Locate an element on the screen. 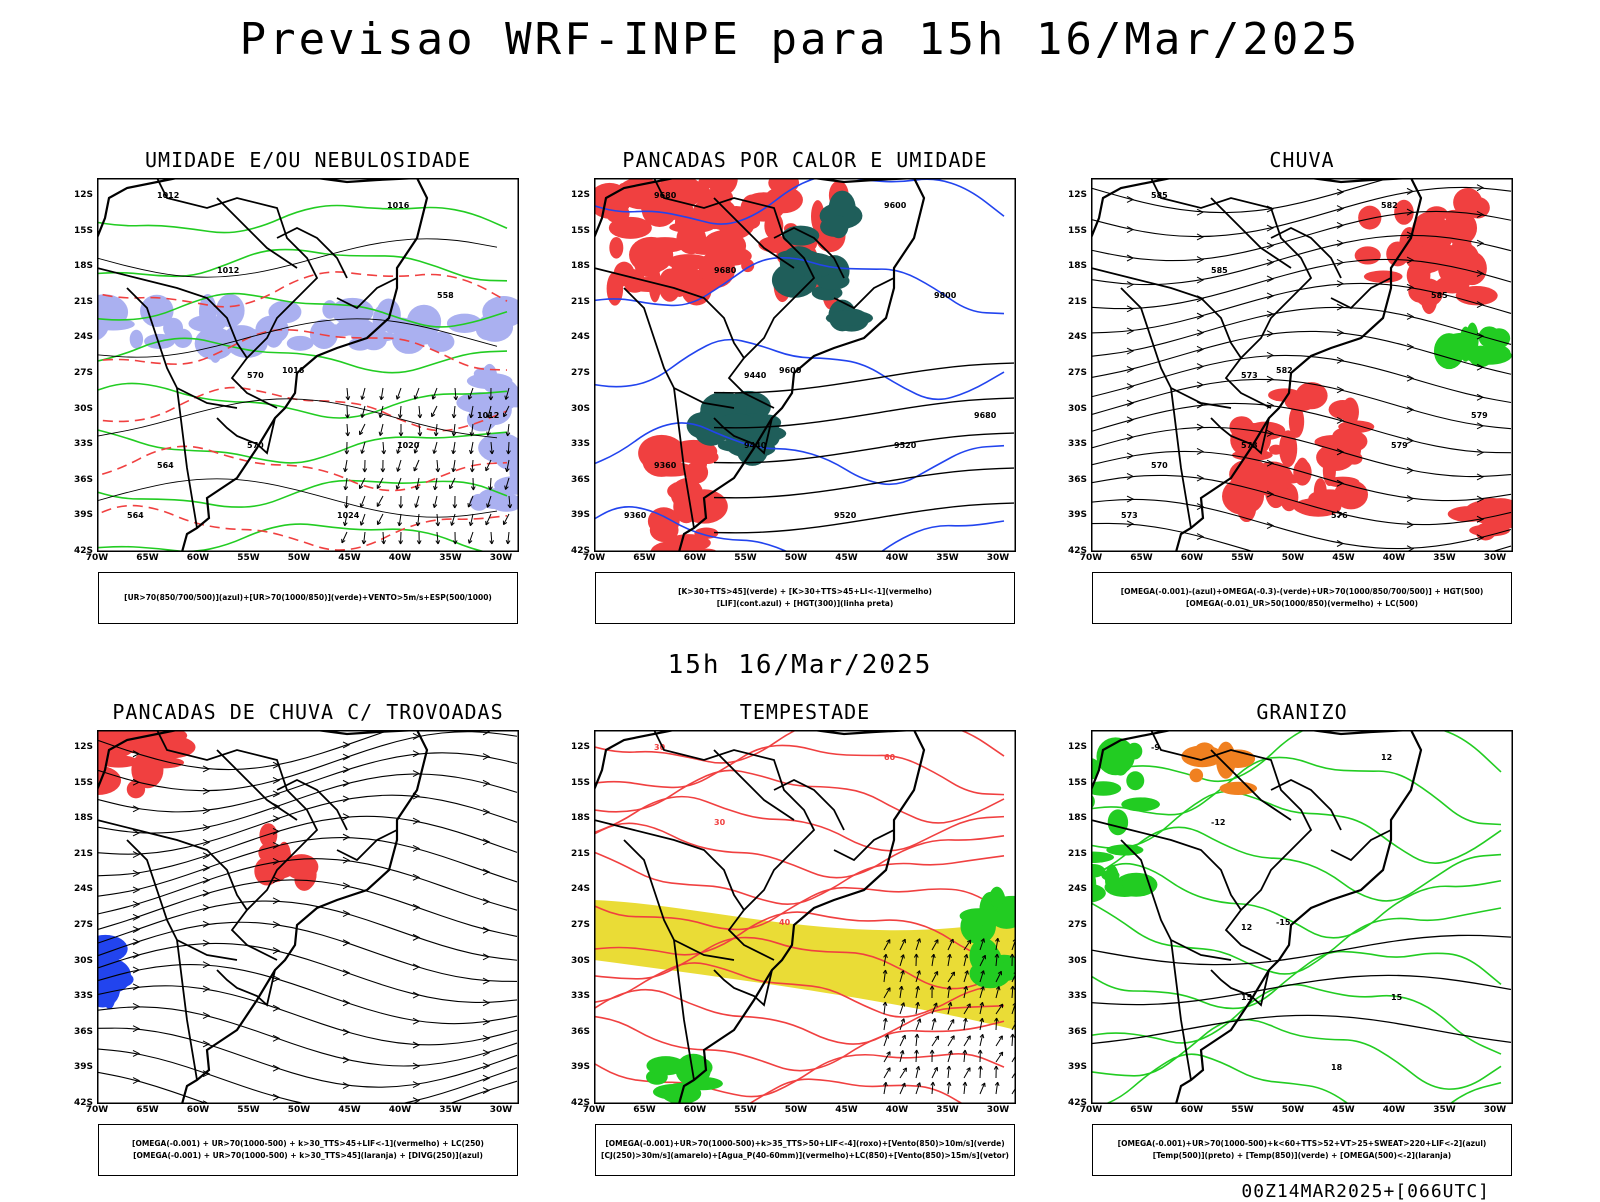 The image size is (1600, 1202). contour-label: 1016 is located at coordinates (398, 205).